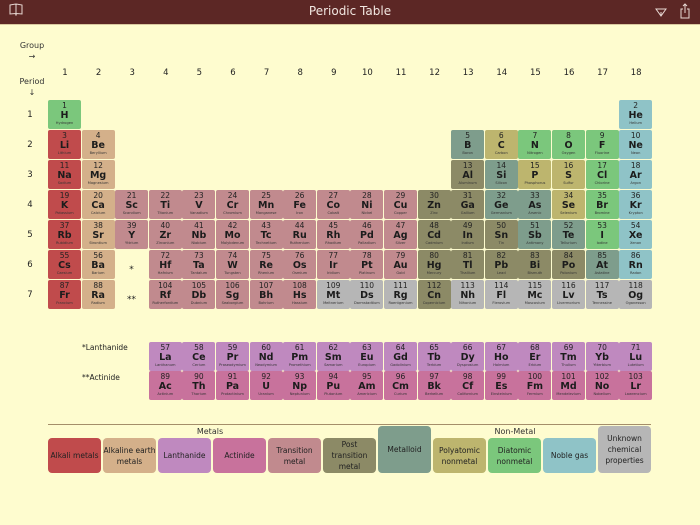 Image resolution: width=700 pixels, height=525 pixels. What do you see at coordinates (468, 294) in the screenshot?
I see `element-tile: 113 Nh Nihonium` at bounding box center [468, 294].